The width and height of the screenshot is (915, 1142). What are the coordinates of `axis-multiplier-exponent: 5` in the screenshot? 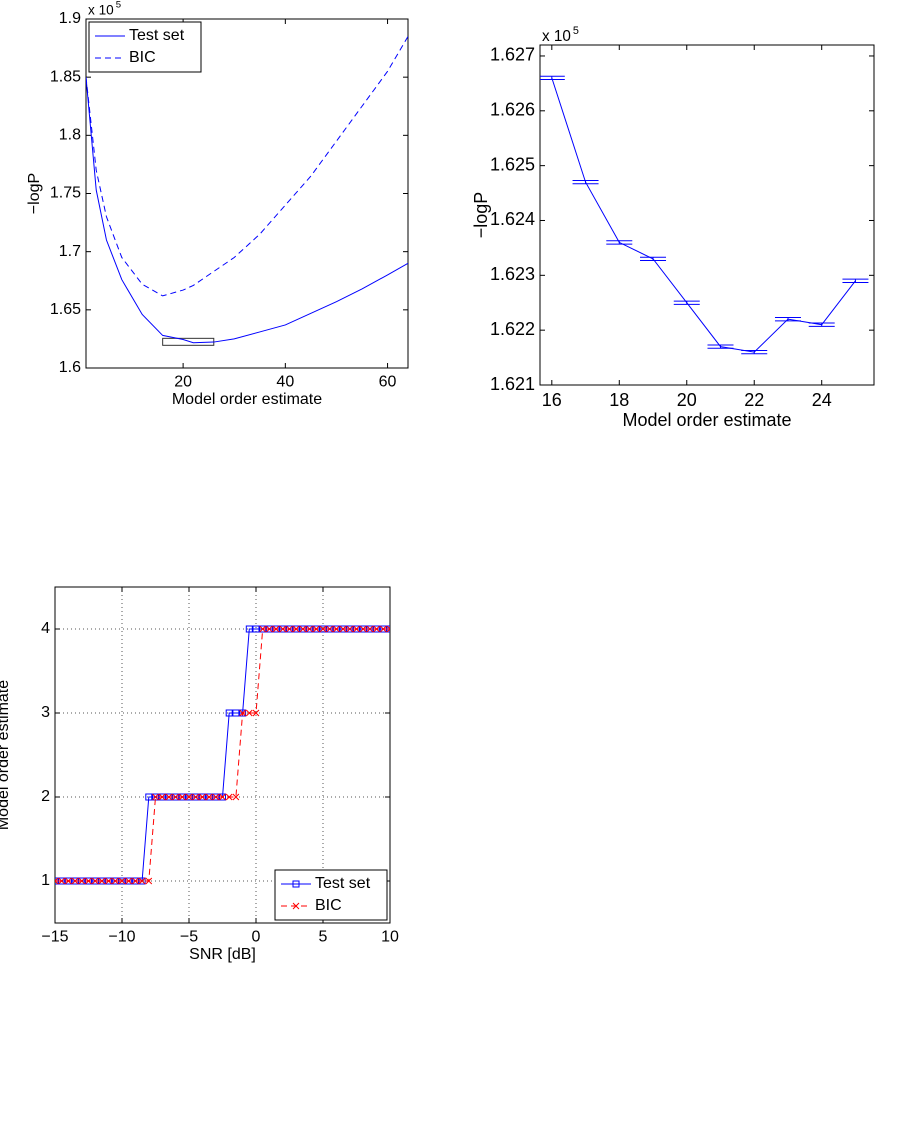 It's located at (118, 5).